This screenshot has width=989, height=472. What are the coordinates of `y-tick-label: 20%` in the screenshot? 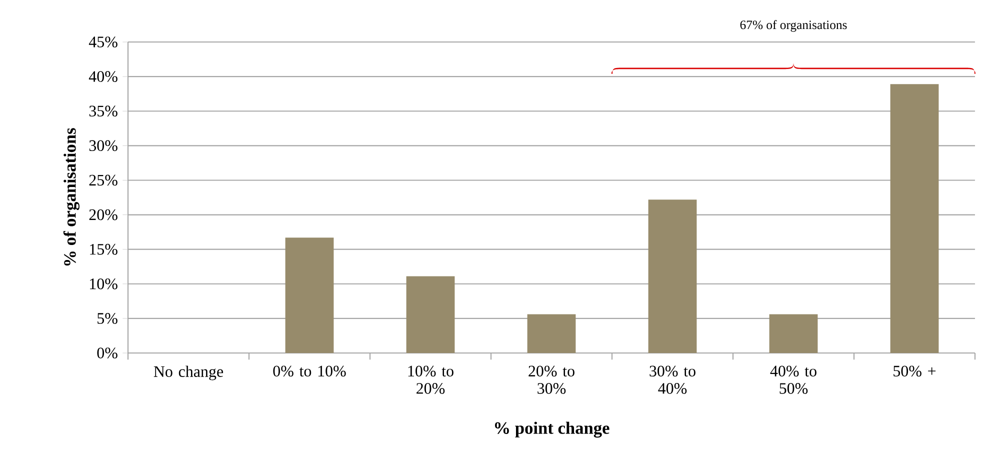 It's located at (103, 214).